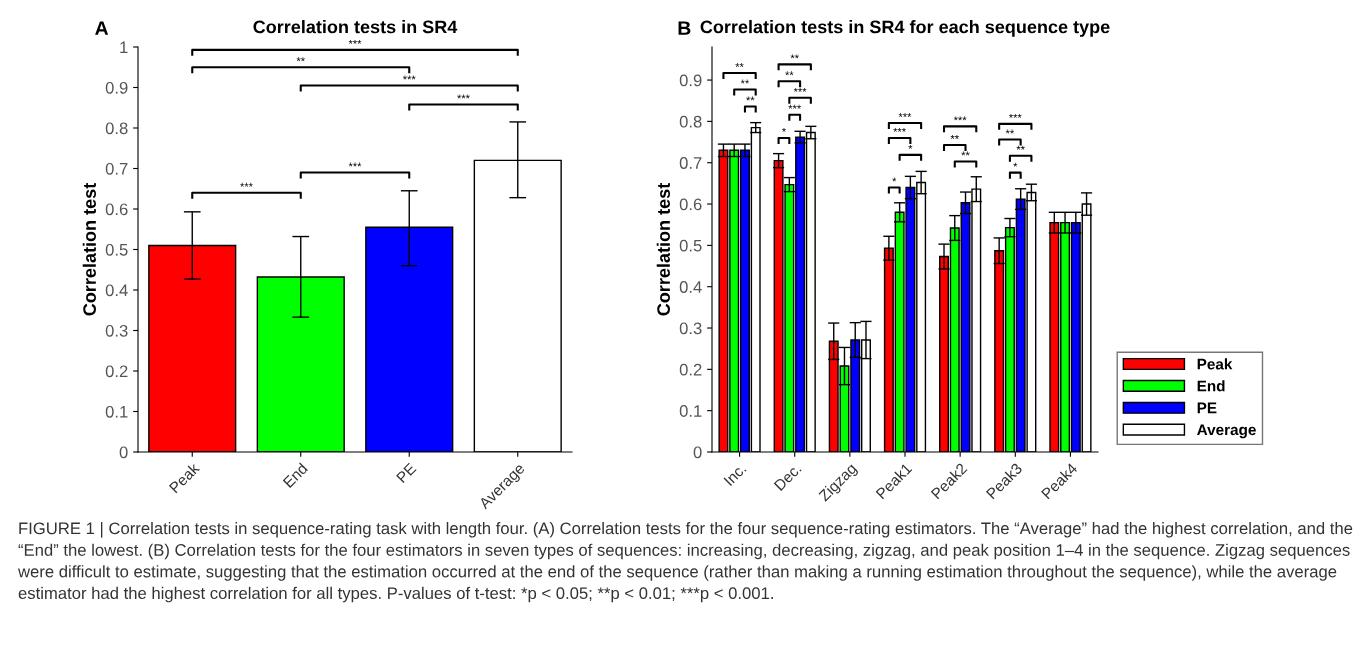 Image resolution: width=1360 pixels, height=652 pixels. What do you see at coordinates (355, 27) in the screenshot?
I see `chart-title: Correlation tests in SR4` at bounding box center [355, 27].